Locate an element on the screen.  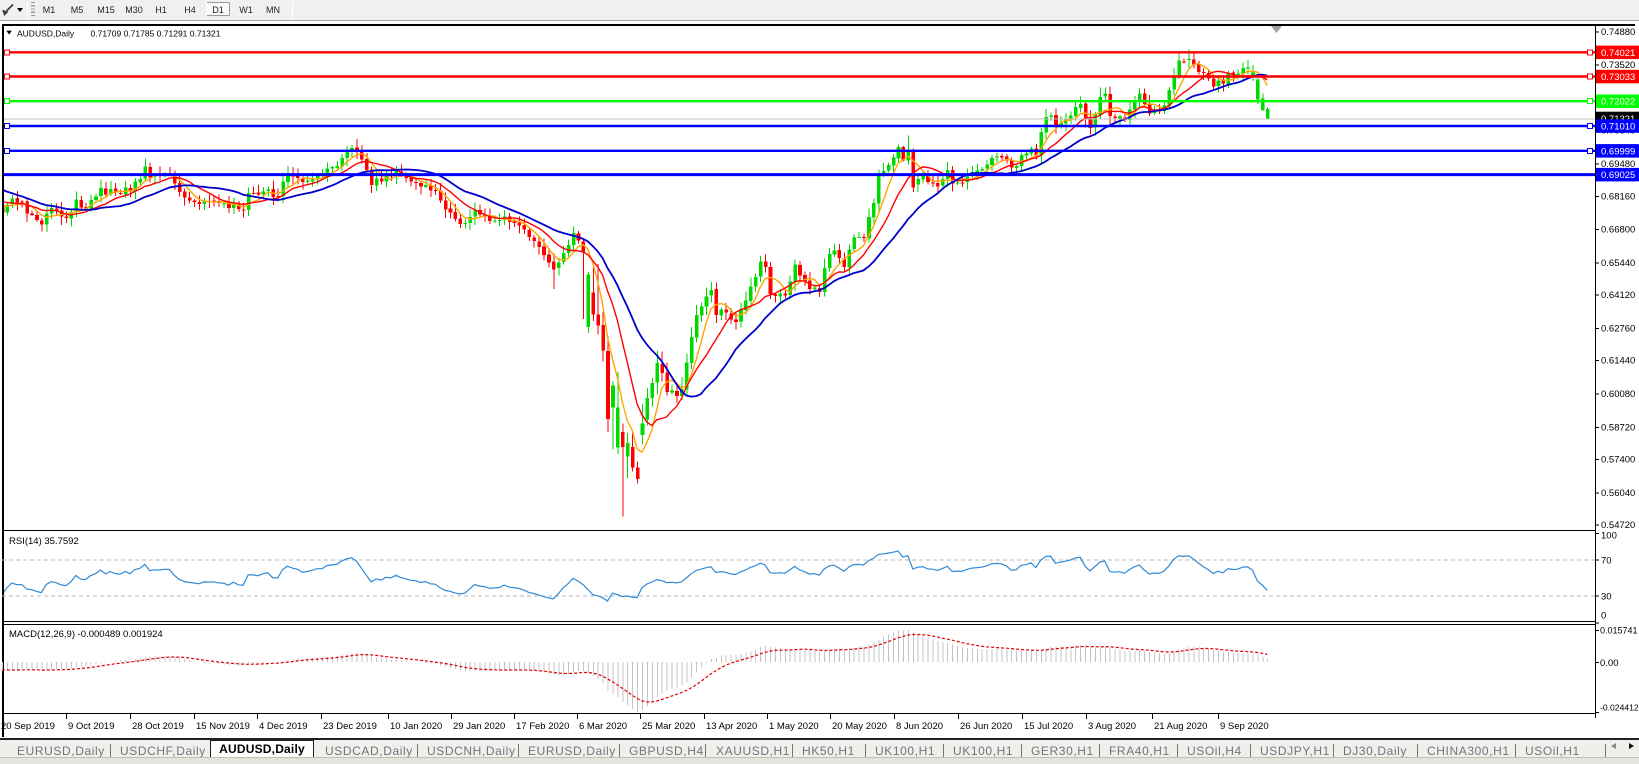
svg-text: 0.57400 is located at coordinates (1618, 460).